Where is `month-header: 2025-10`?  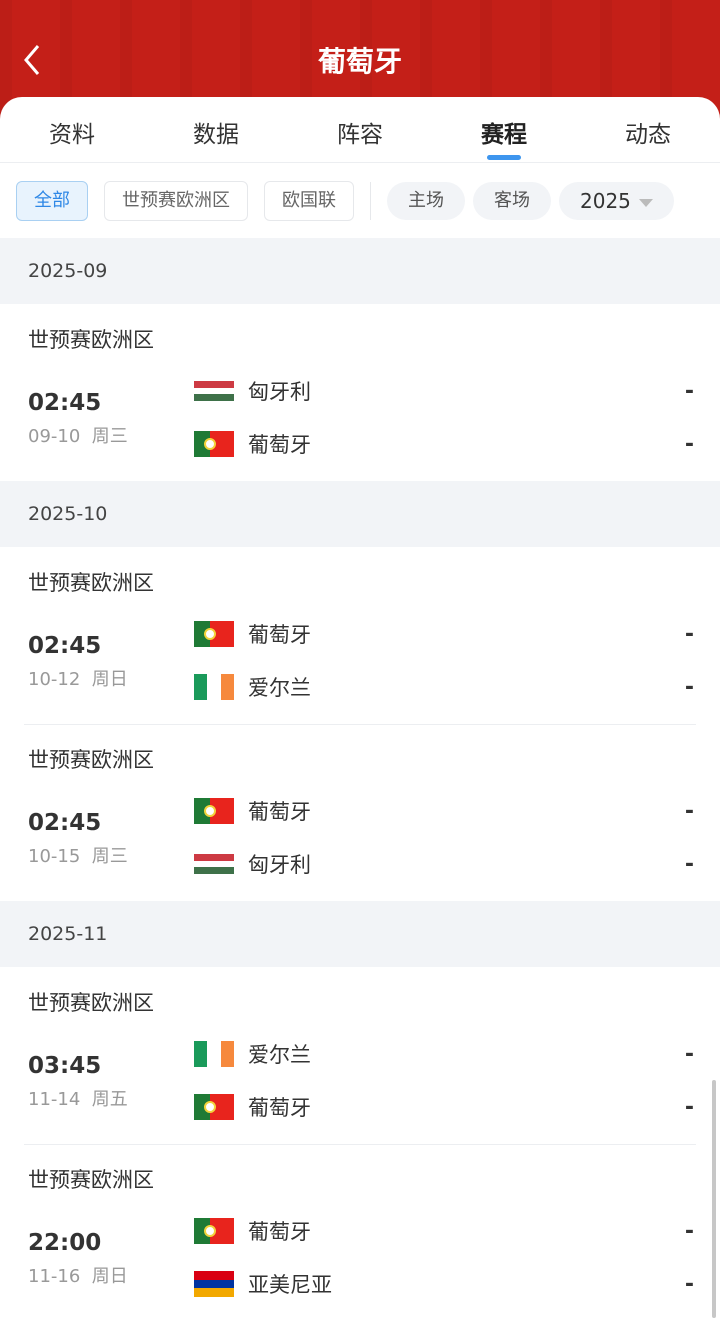
month-header: 2025-10 is located at coordinates (360, 514).